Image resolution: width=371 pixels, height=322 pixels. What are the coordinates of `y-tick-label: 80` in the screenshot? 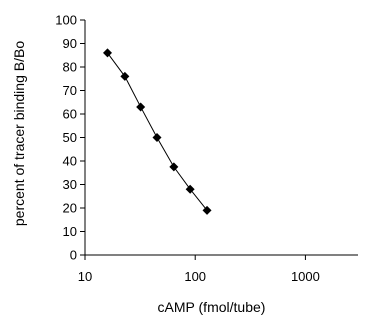 It's located at (70, 67).